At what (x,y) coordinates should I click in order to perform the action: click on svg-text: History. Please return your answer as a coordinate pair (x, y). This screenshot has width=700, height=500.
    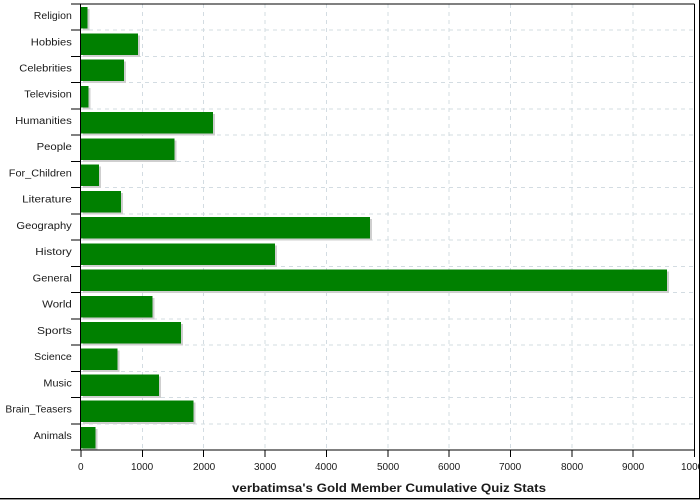
    Looking at the image, I should click on (53, 252).